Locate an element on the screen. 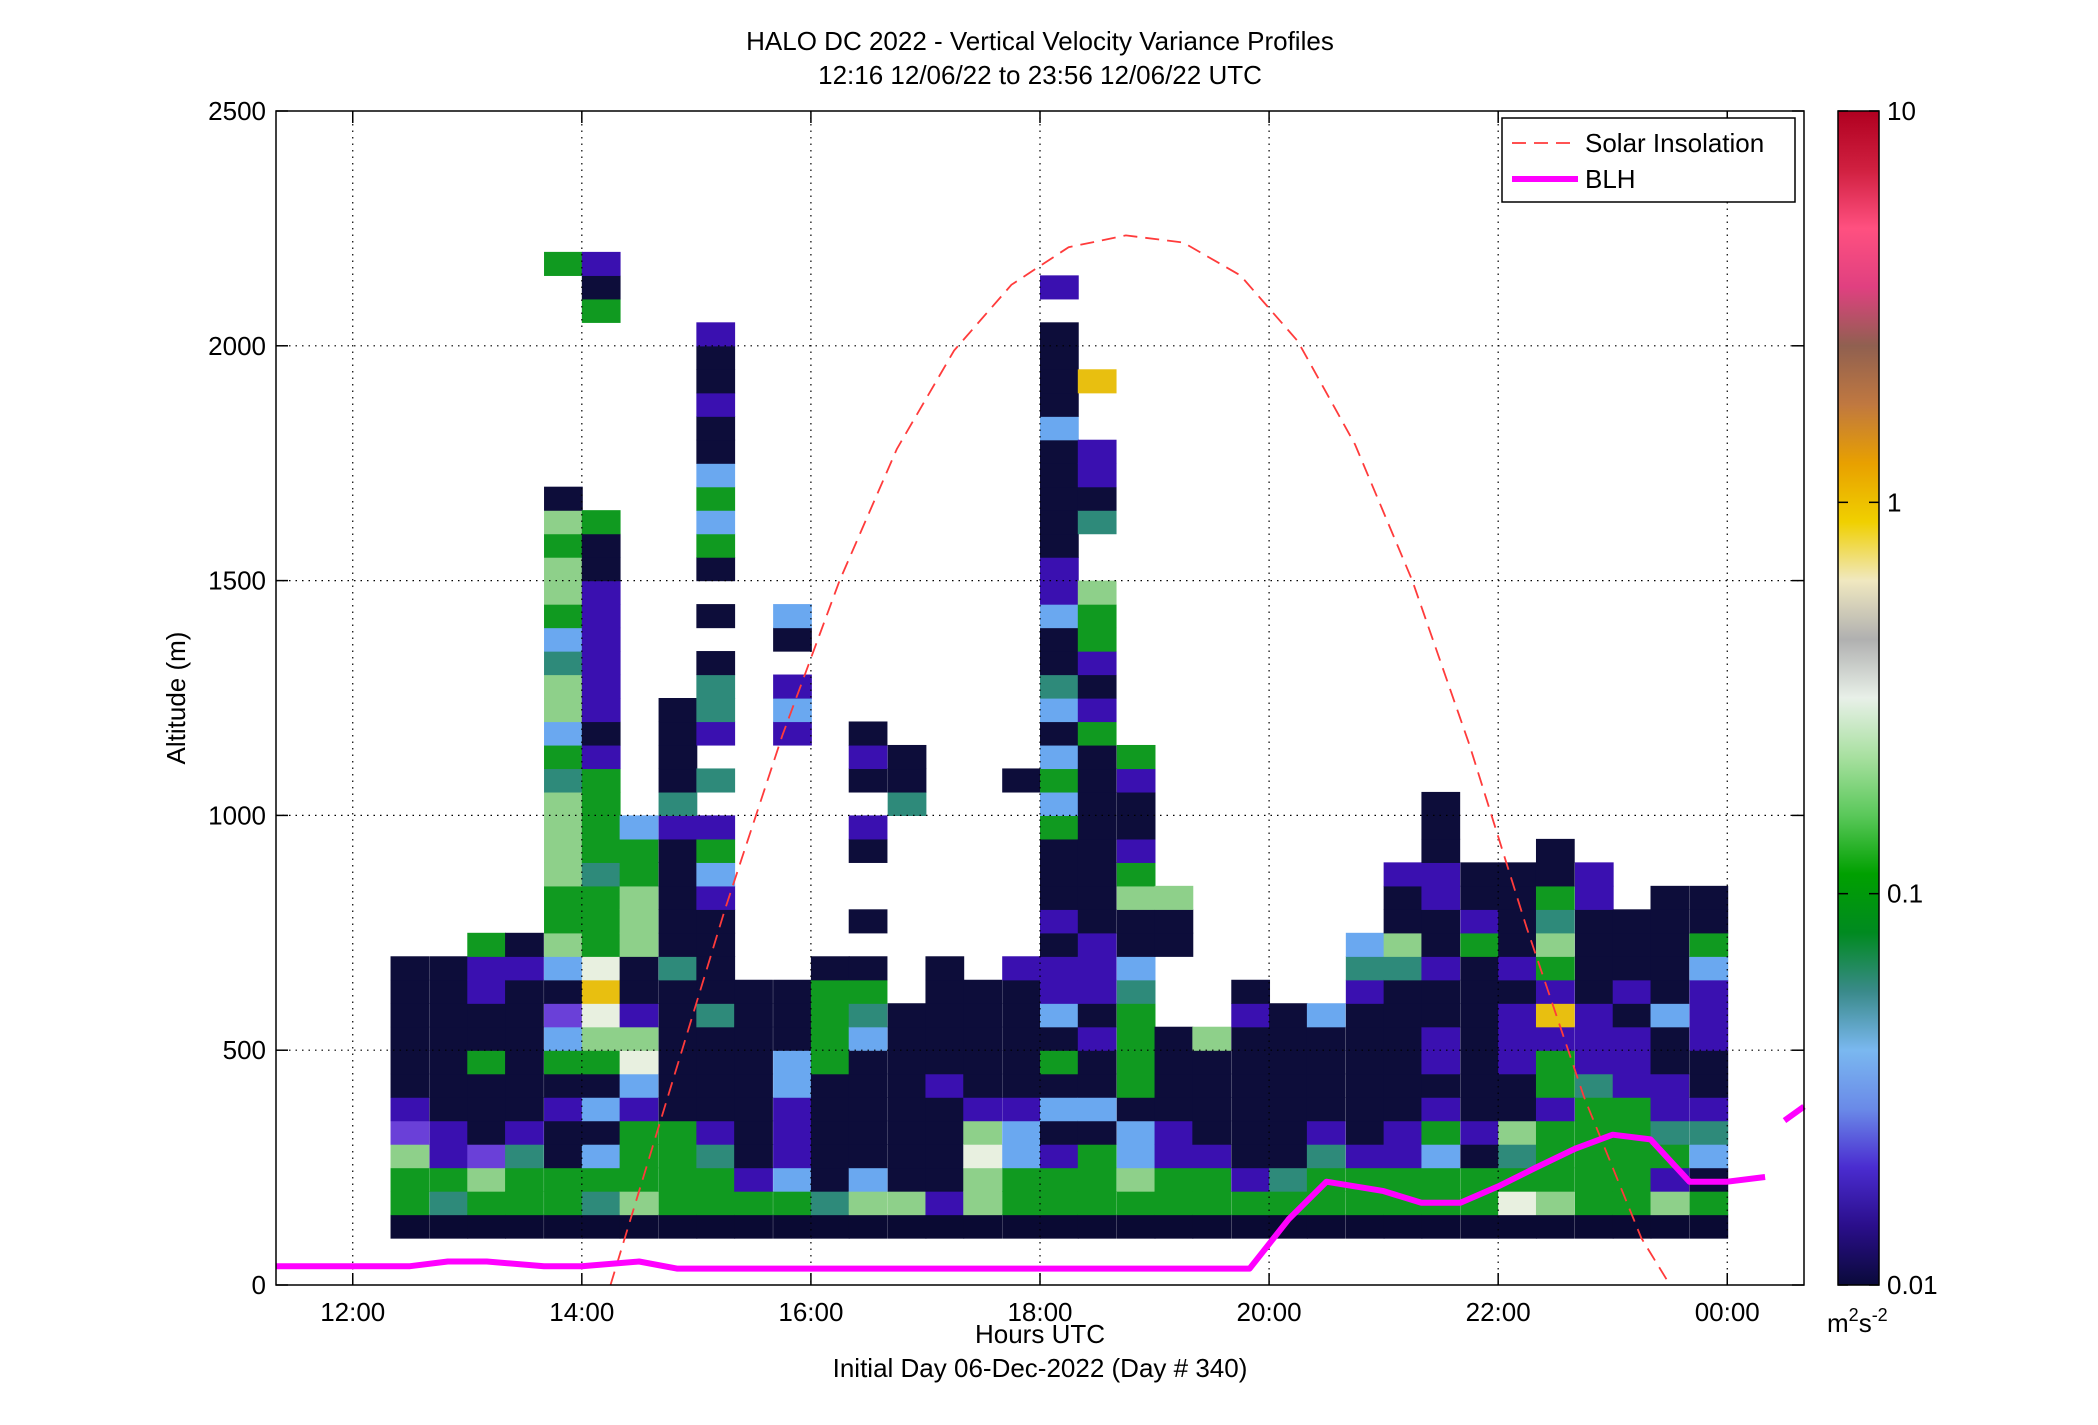  blh-line-segment is located at coordinates (1794, 1114).